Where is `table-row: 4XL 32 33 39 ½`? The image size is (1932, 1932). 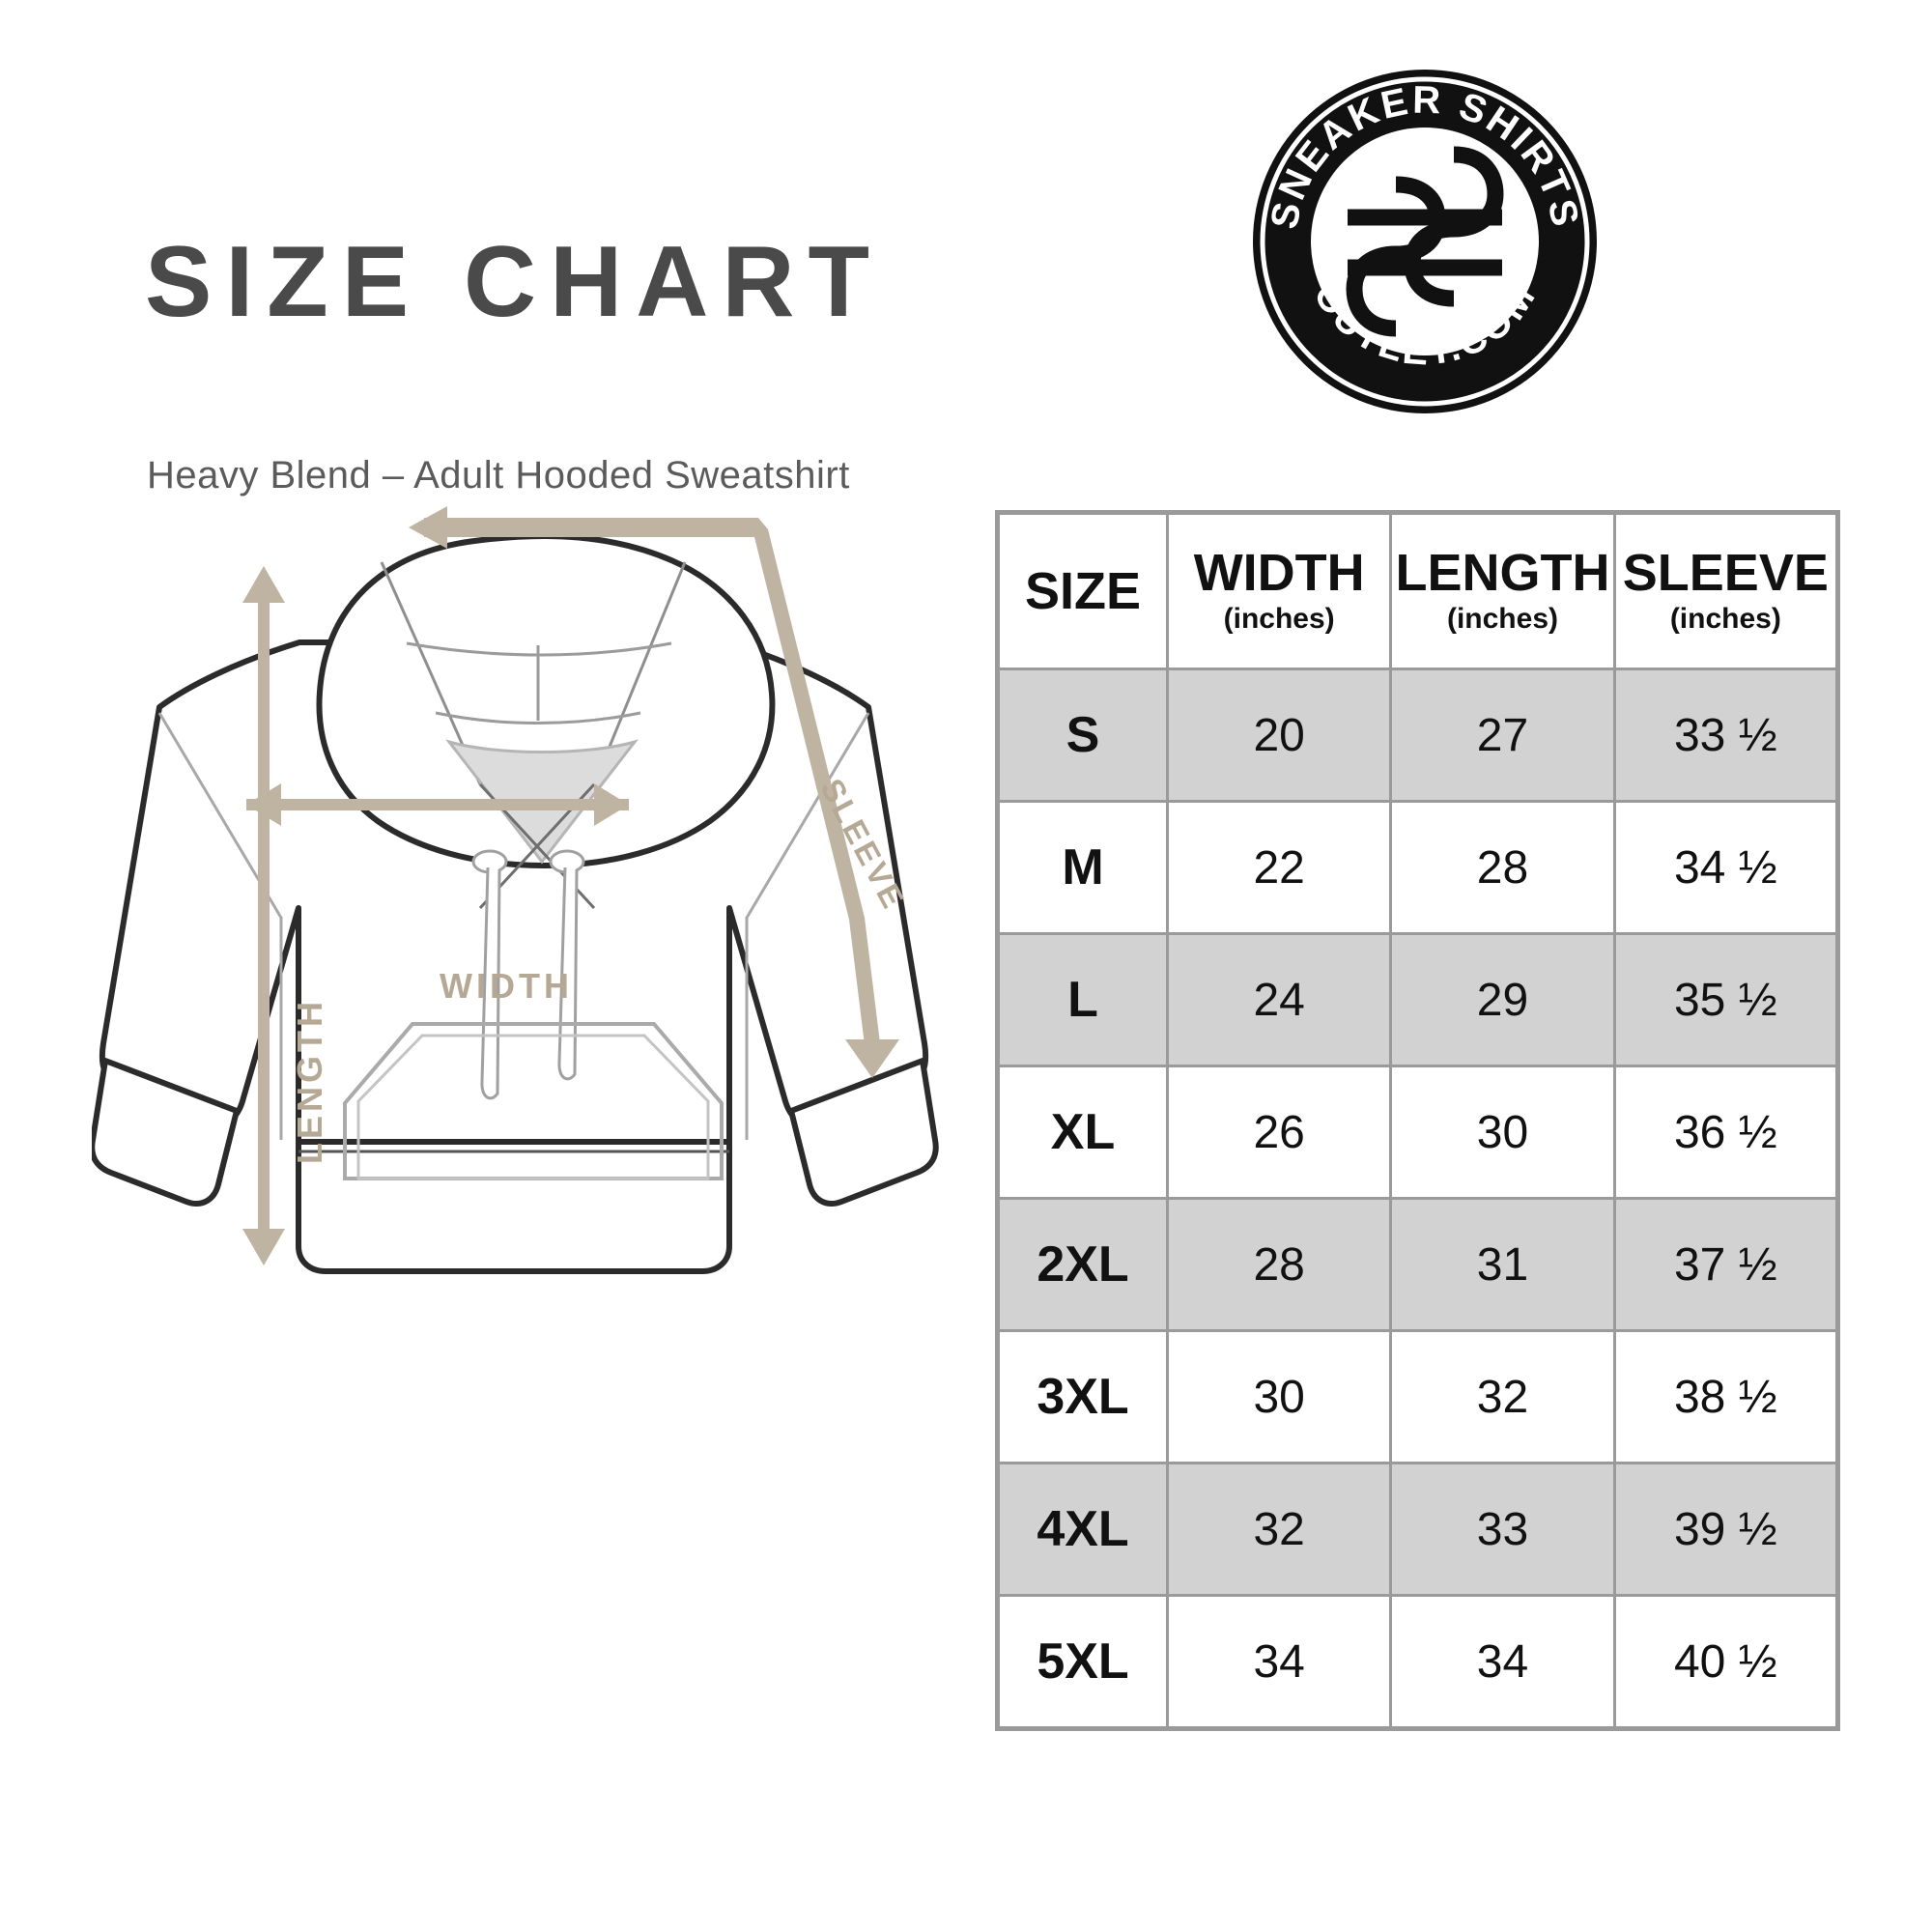 table-row: 4XL 32 33 39 ½ is located at coordinates (1418, 1529).